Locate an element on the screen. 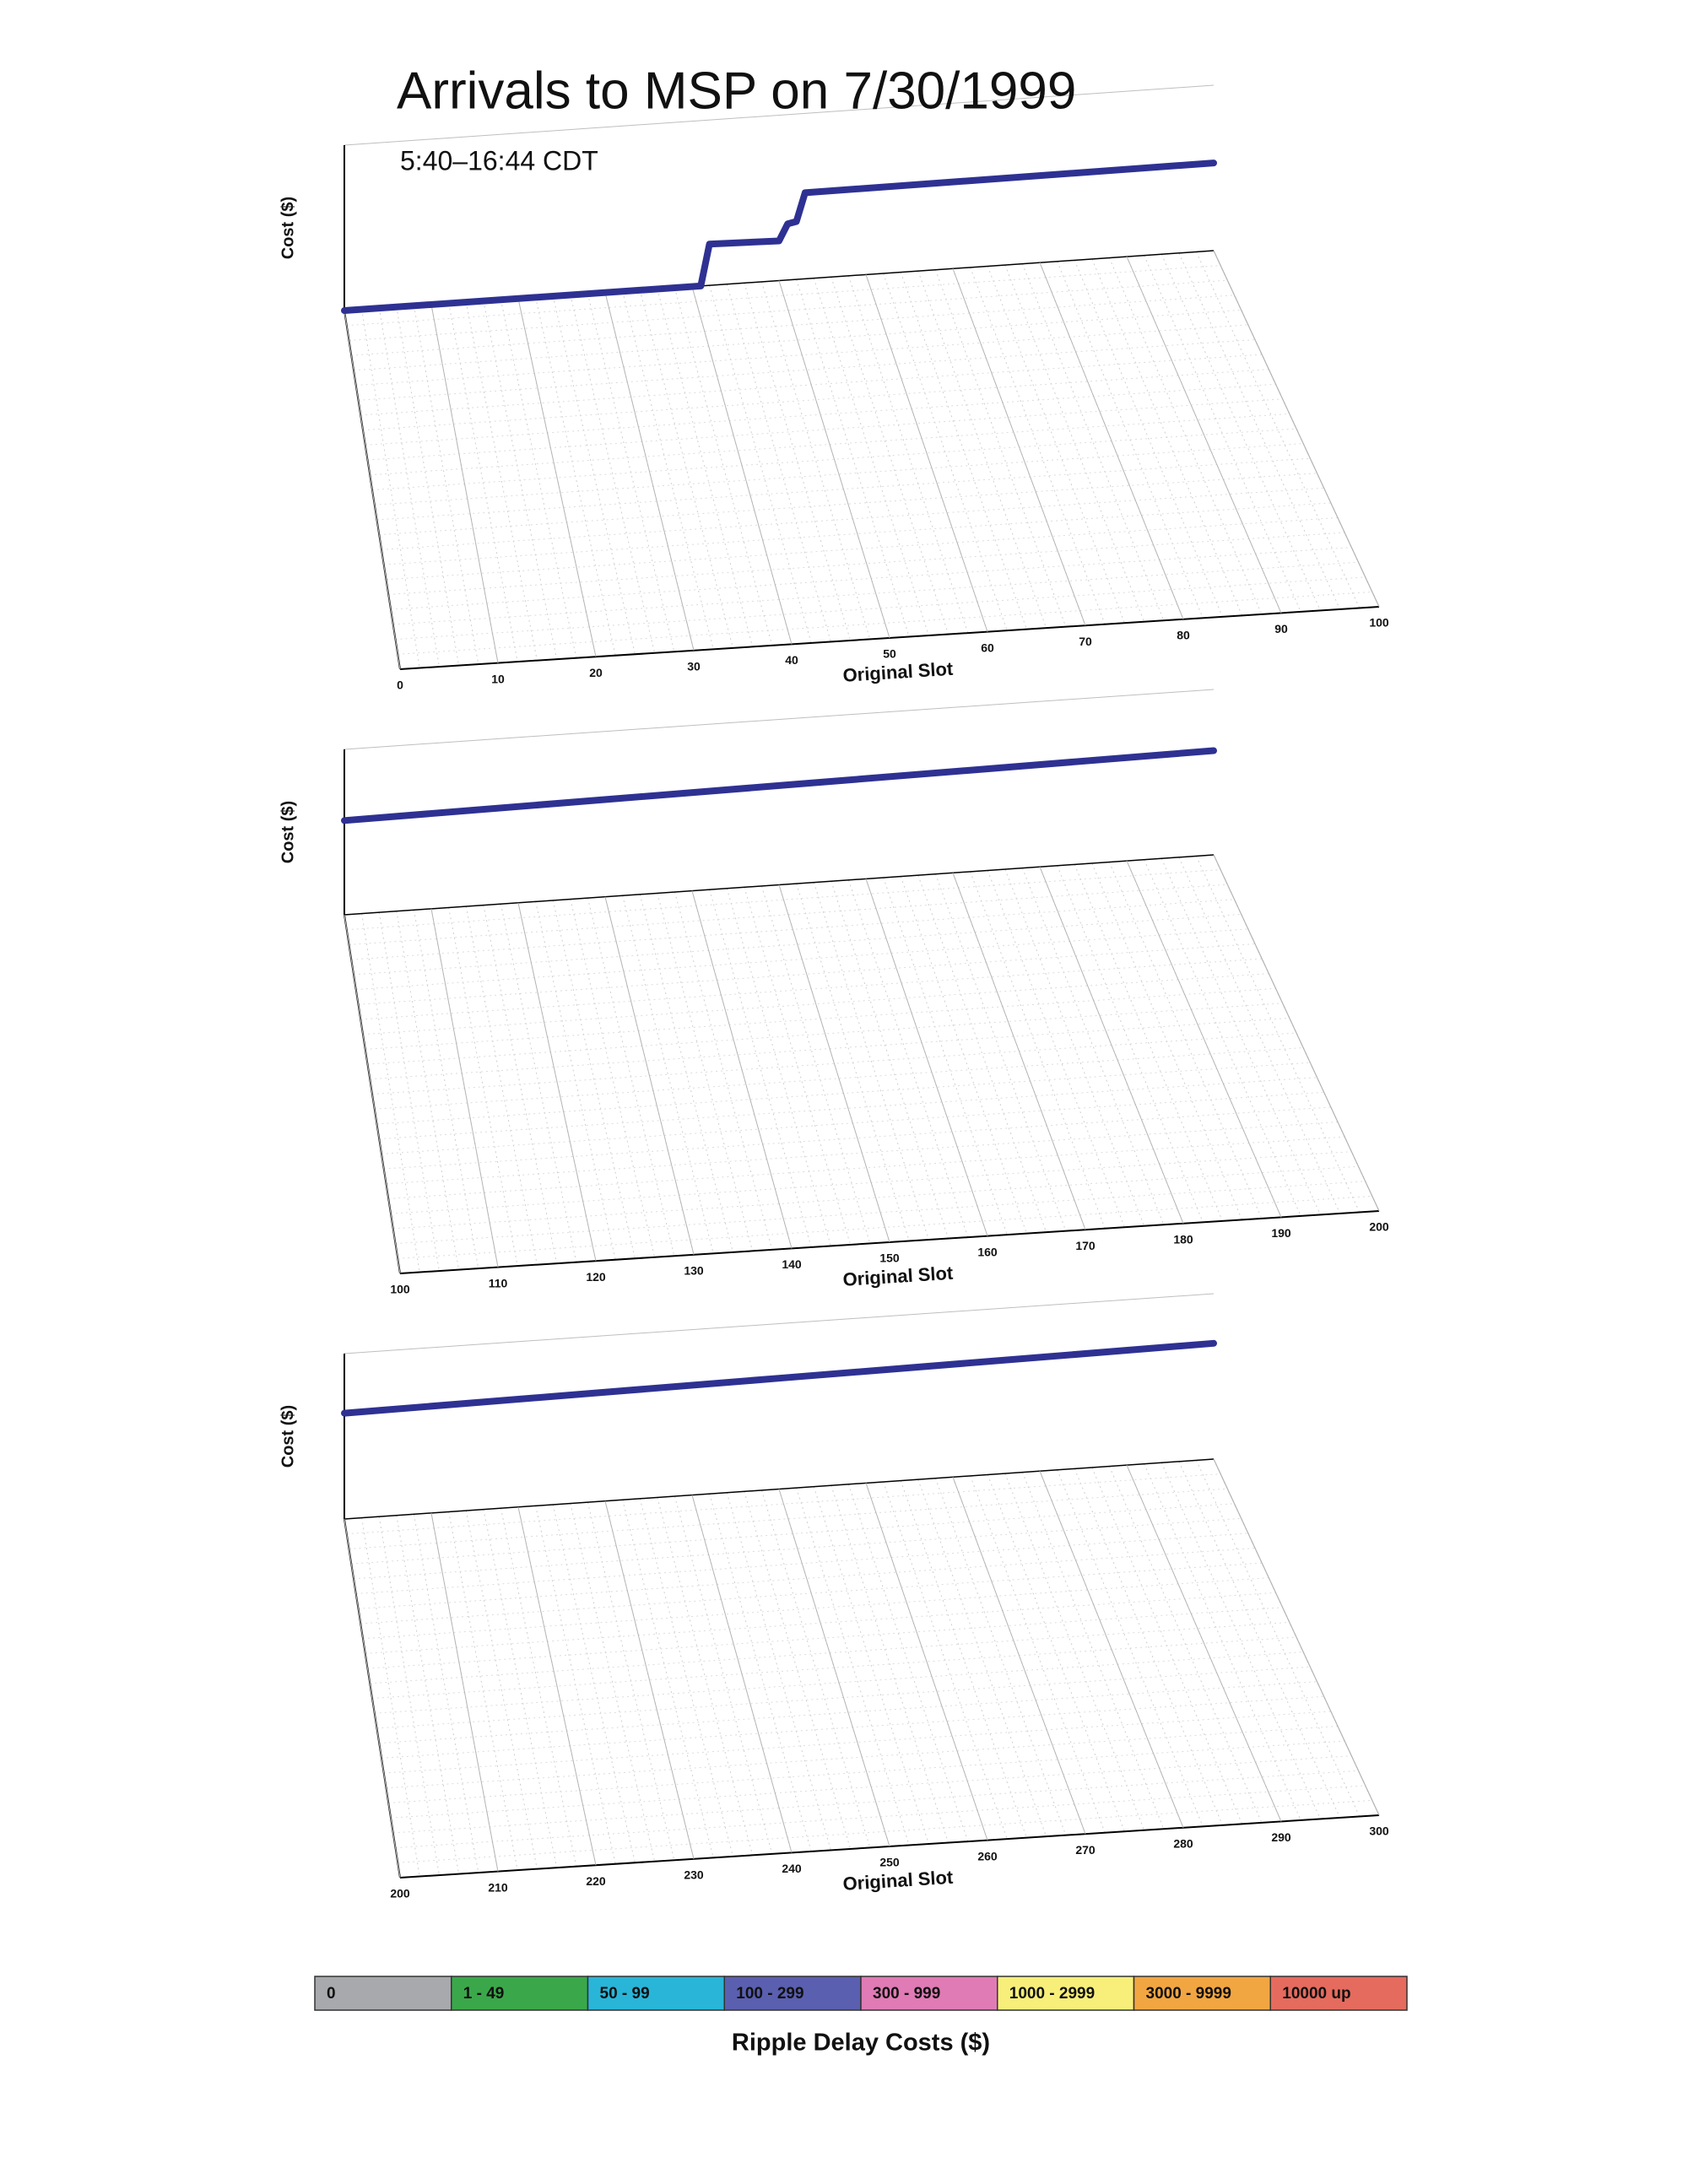 This screenshot has width=1688, height=2184. x-tick-label: 160 is located at coordinates (988, 1251).